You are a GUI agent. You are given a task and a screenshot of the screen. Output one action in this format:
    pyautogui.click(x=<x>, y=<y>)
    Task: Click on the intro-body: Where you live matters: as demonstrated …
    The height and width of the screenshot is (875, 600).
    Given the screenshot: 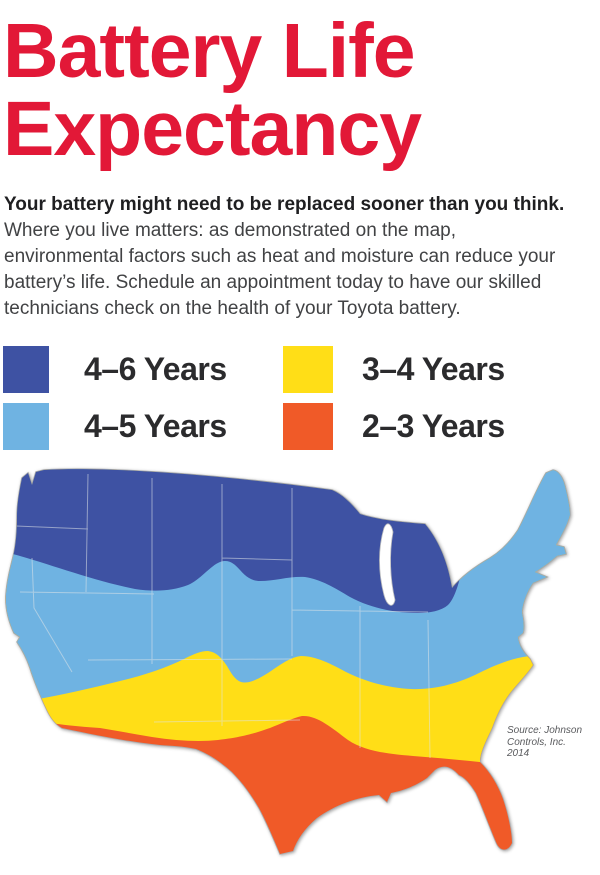 What is the action you would take?
    pyautogui.click(x=280, y=269)
    